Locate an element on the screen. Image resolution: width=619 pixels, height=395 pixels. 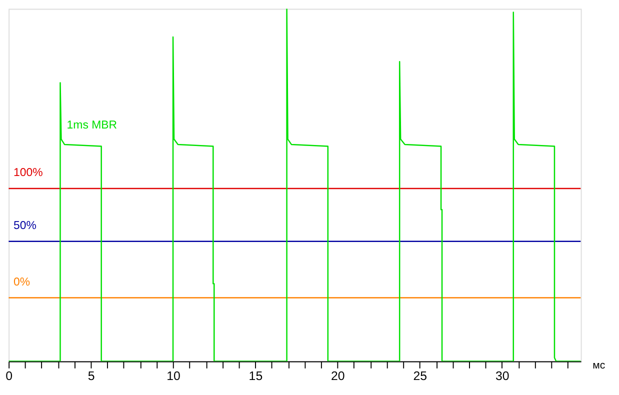
series-label: 100% is located at coordinates (28, 173).